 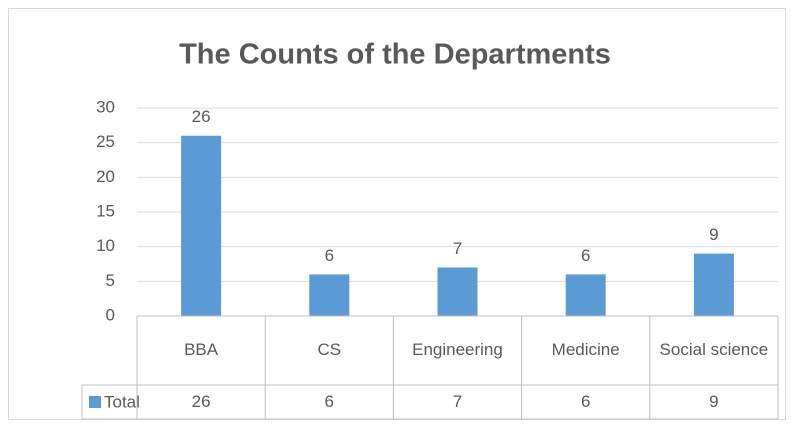 I want to click on y-tick-label: 25, so click(x=105, y=141).